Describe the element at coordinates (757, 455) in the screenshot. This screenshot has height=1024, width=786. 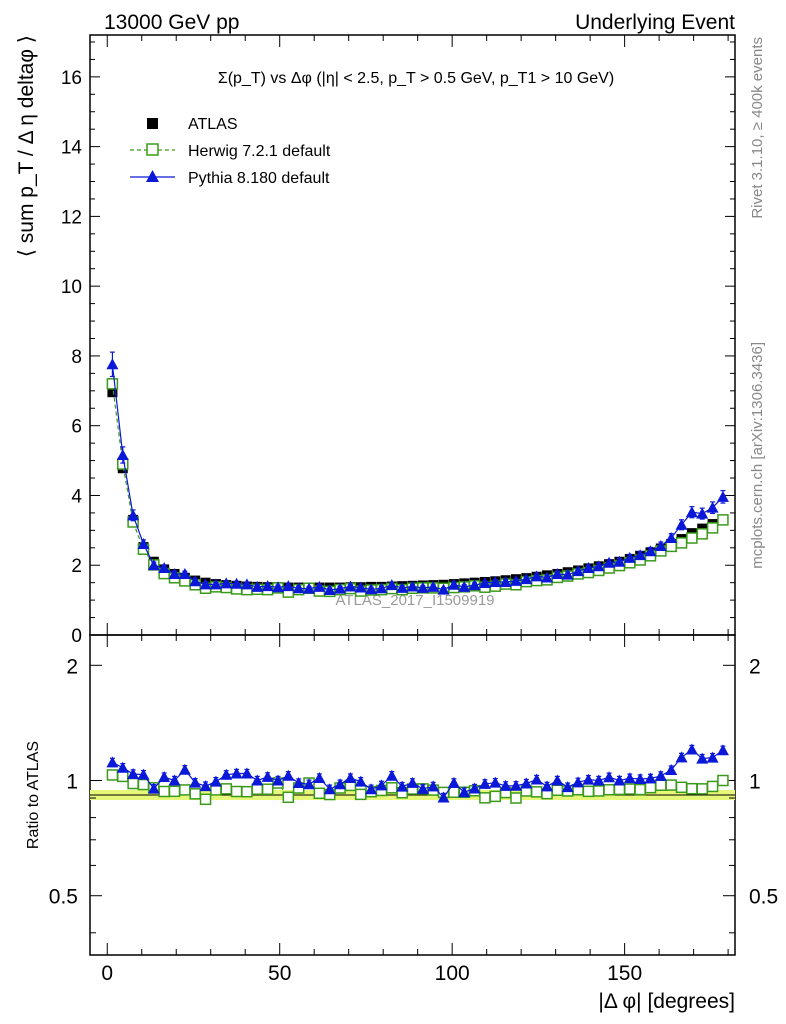
I see `side-label-mcplots: mcplots.cern.ch [arXiv:1306.3436]` at that location.